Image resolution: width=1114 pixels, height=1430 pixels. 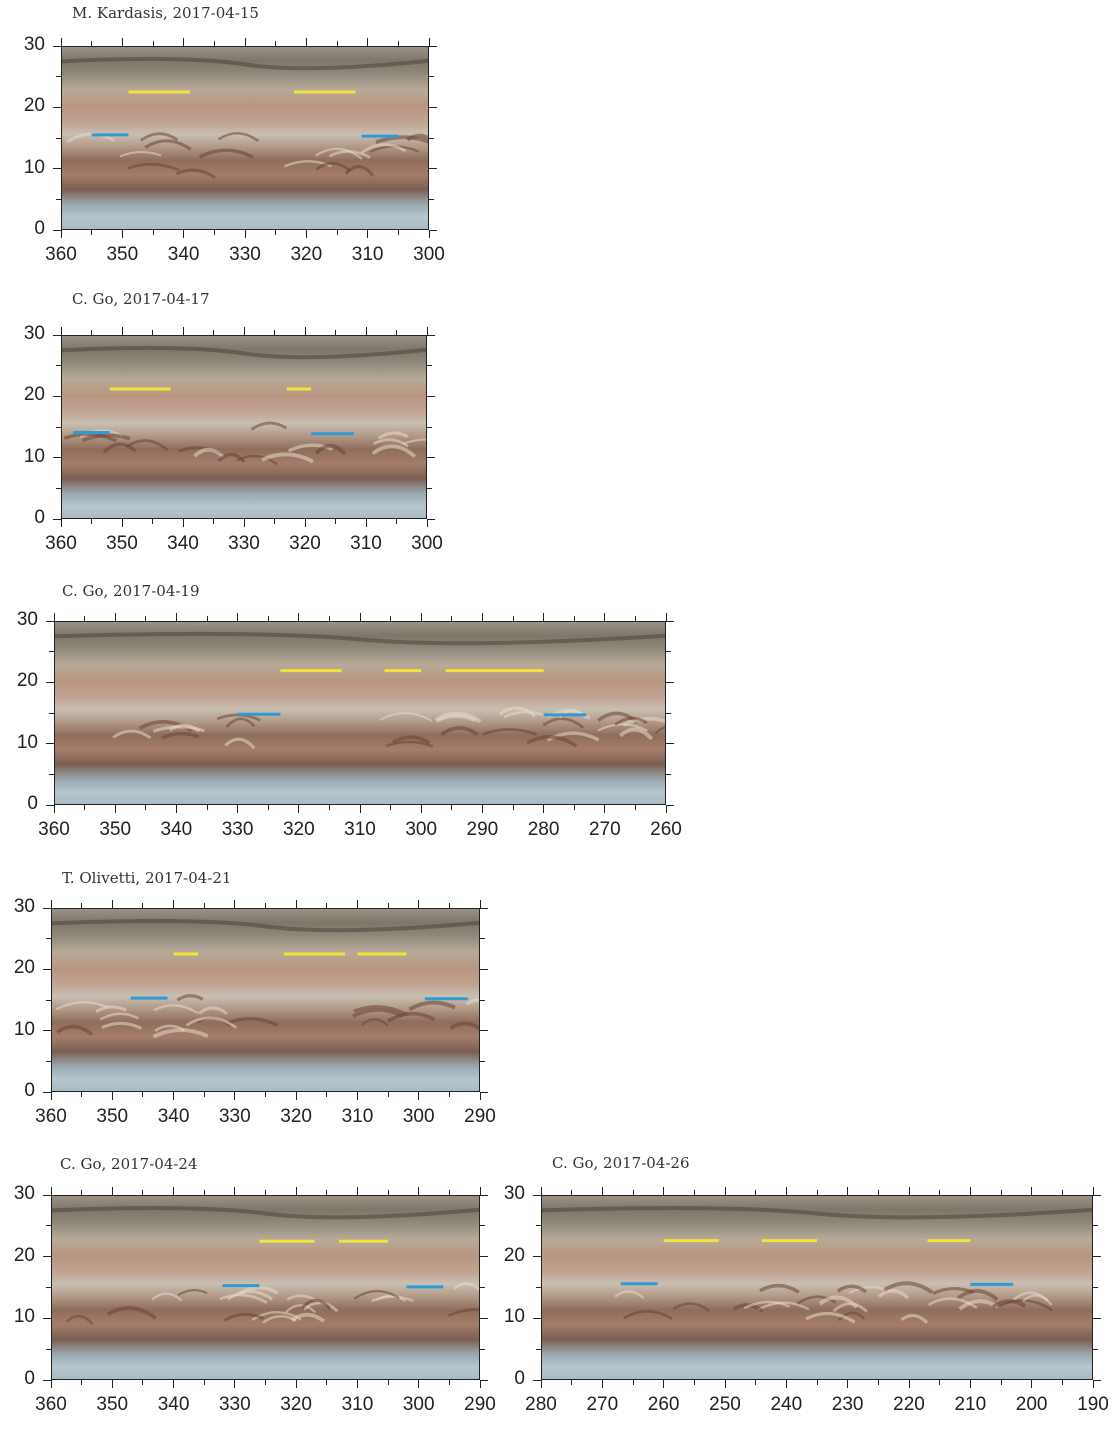 I want to click on y-tick-label: 30, so click(x=24, y=1193).